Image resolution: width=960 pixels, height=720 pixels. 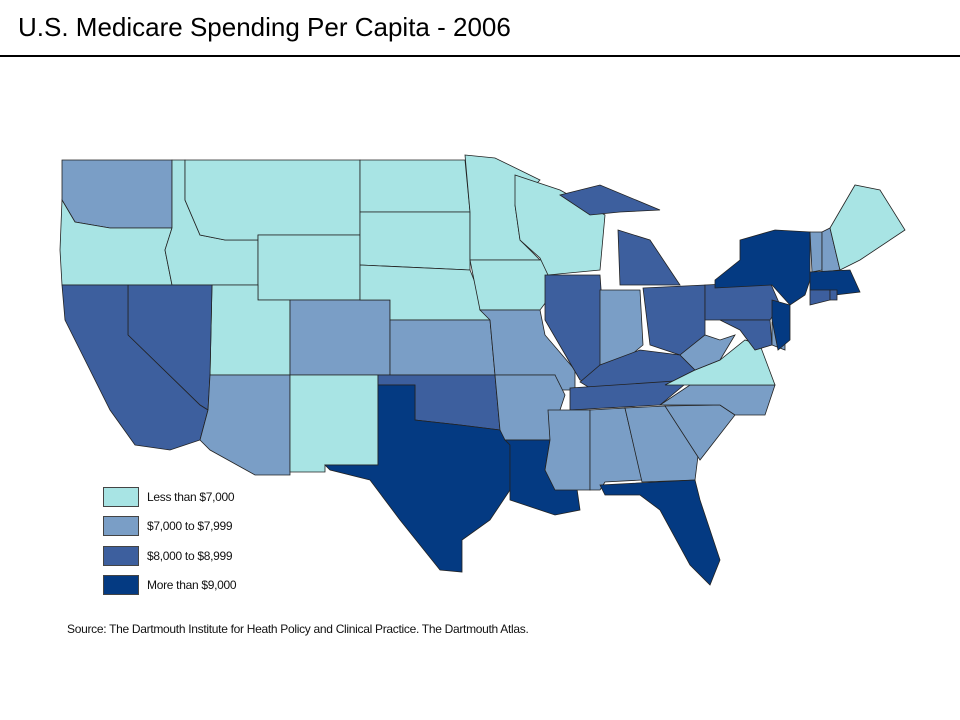 I want to click on state-ct, so click(x=820, y=297).